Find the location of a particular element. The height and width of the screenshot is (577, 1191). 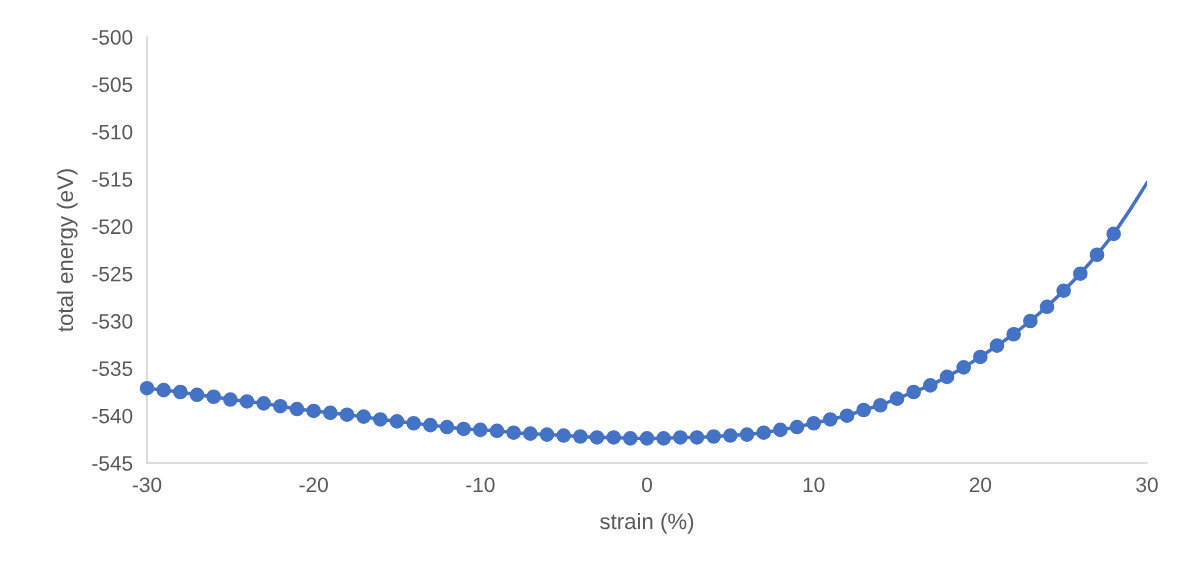

x-tick-label: 0 is located at coordinates (647, 485).